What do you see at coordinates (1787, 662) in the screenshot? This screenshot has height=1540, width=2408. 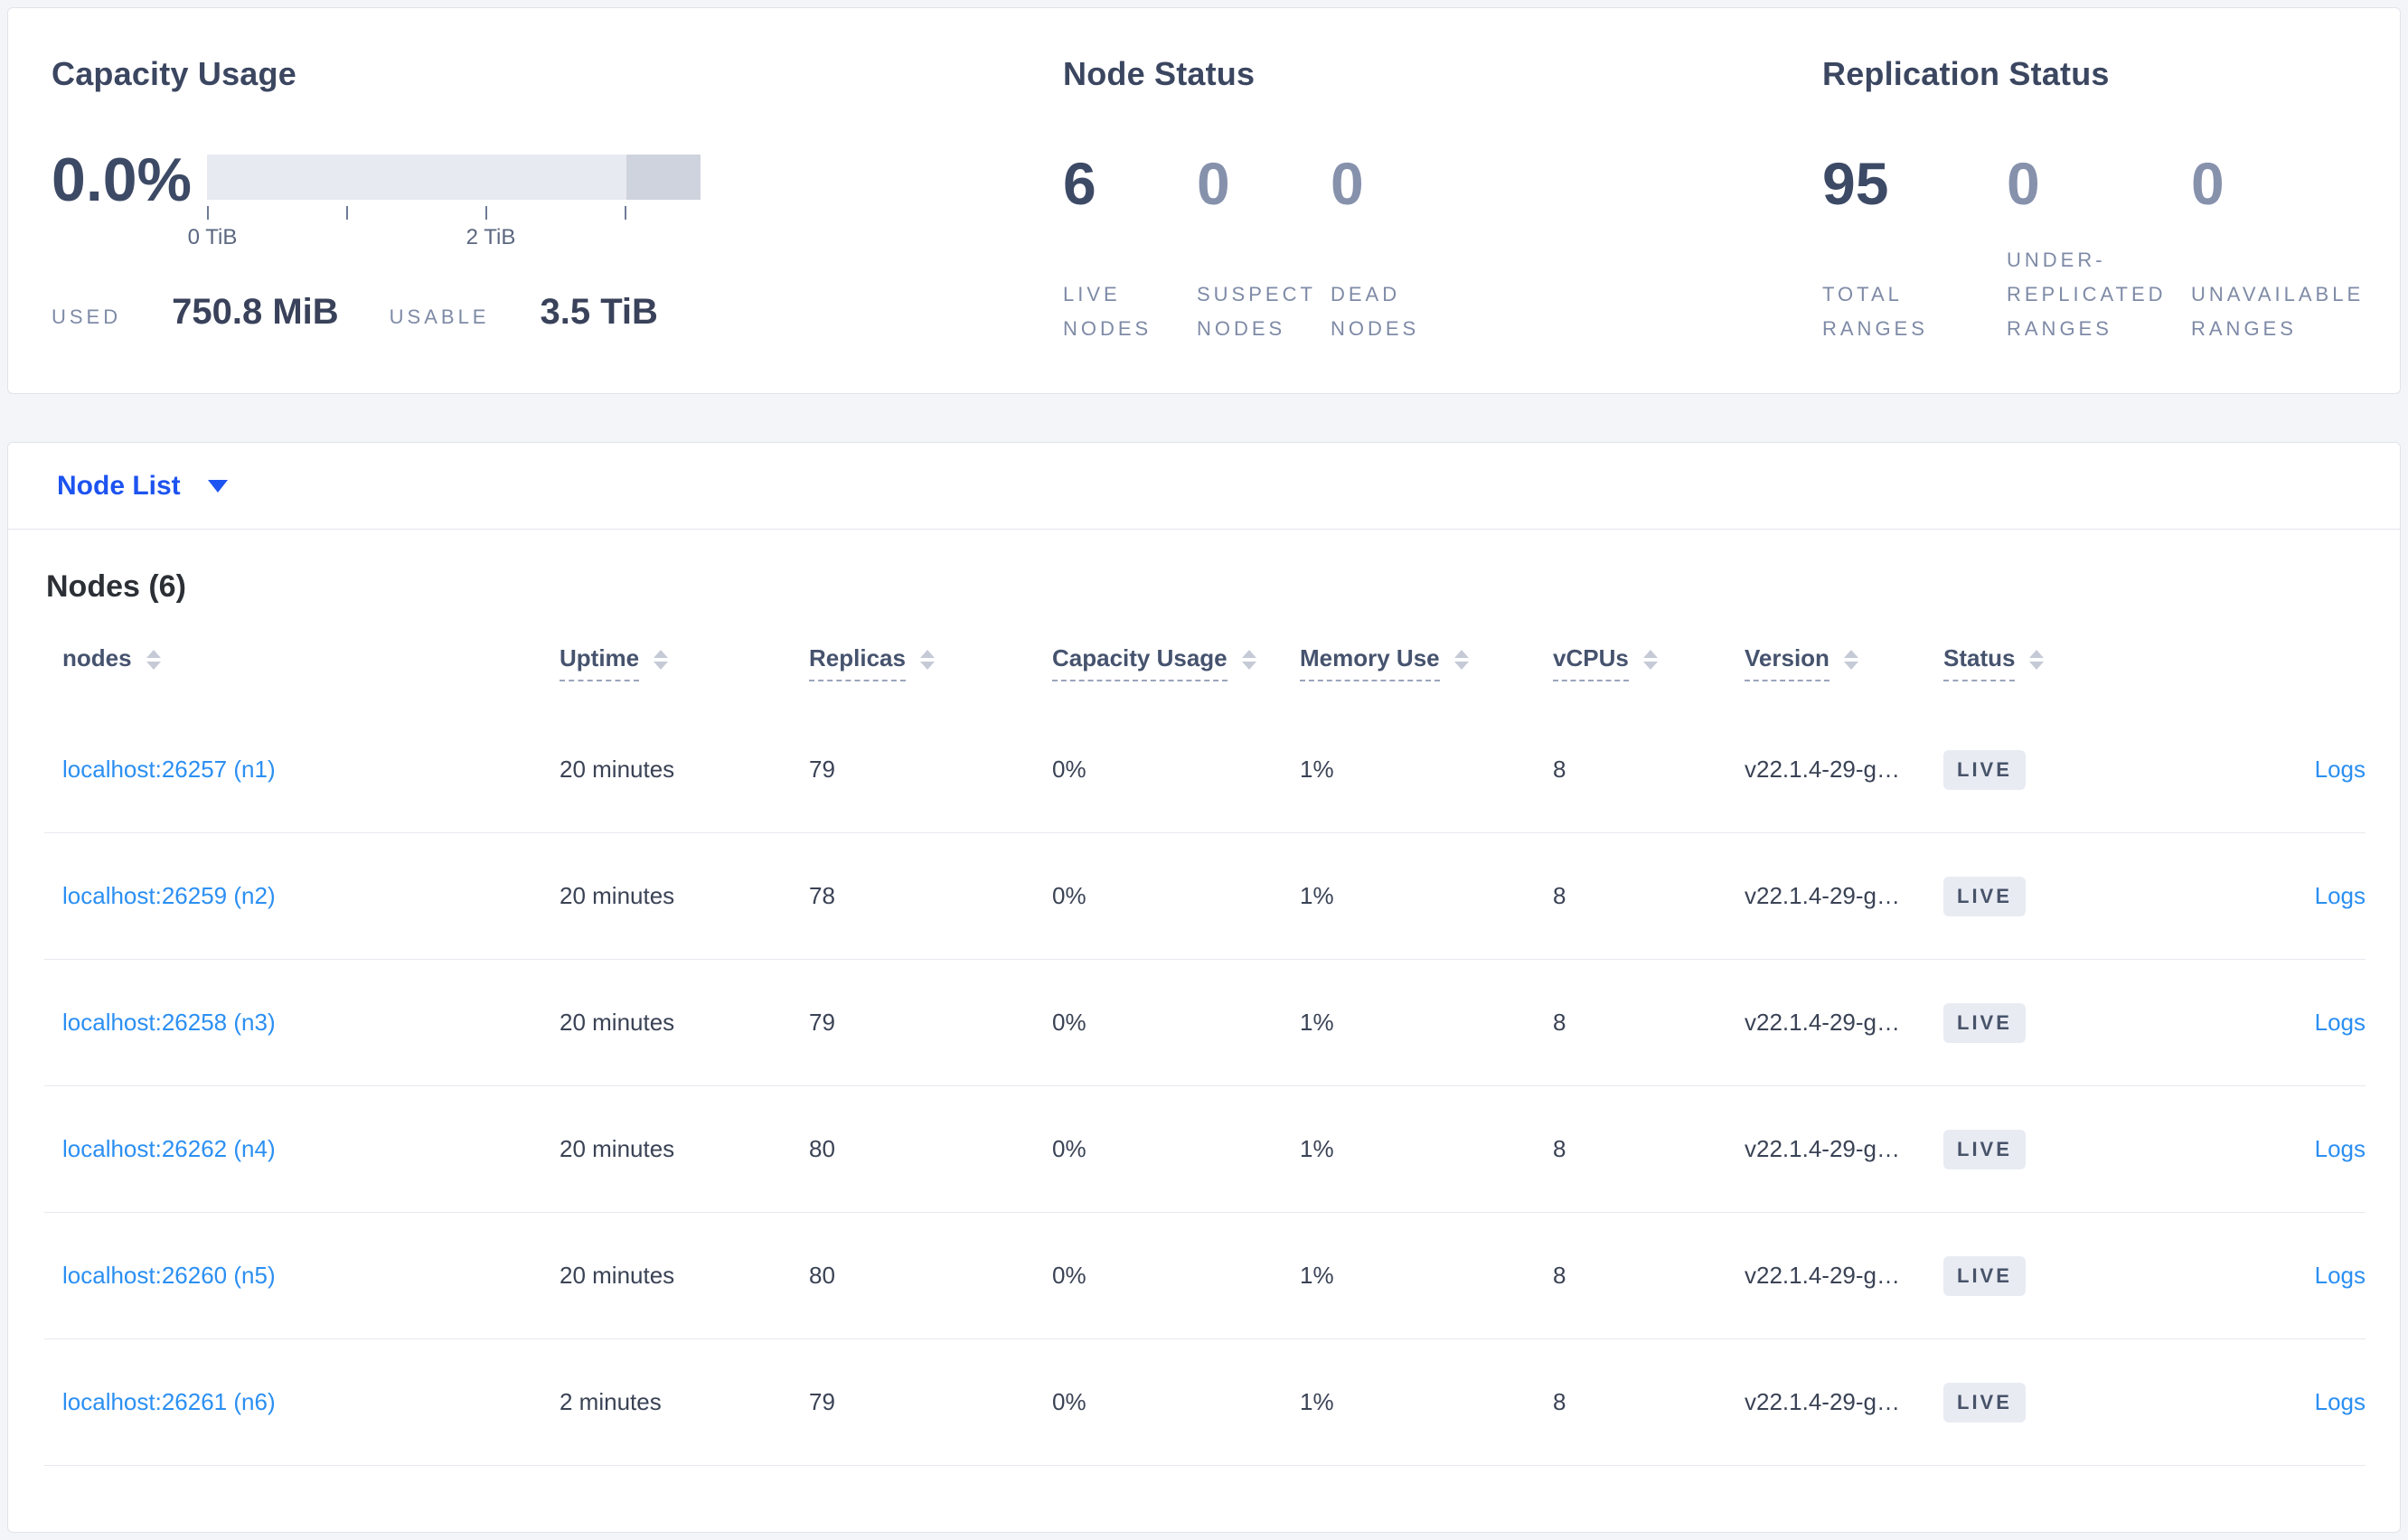 I see `column-header-label: Version` at bounding box center [1787, 662].